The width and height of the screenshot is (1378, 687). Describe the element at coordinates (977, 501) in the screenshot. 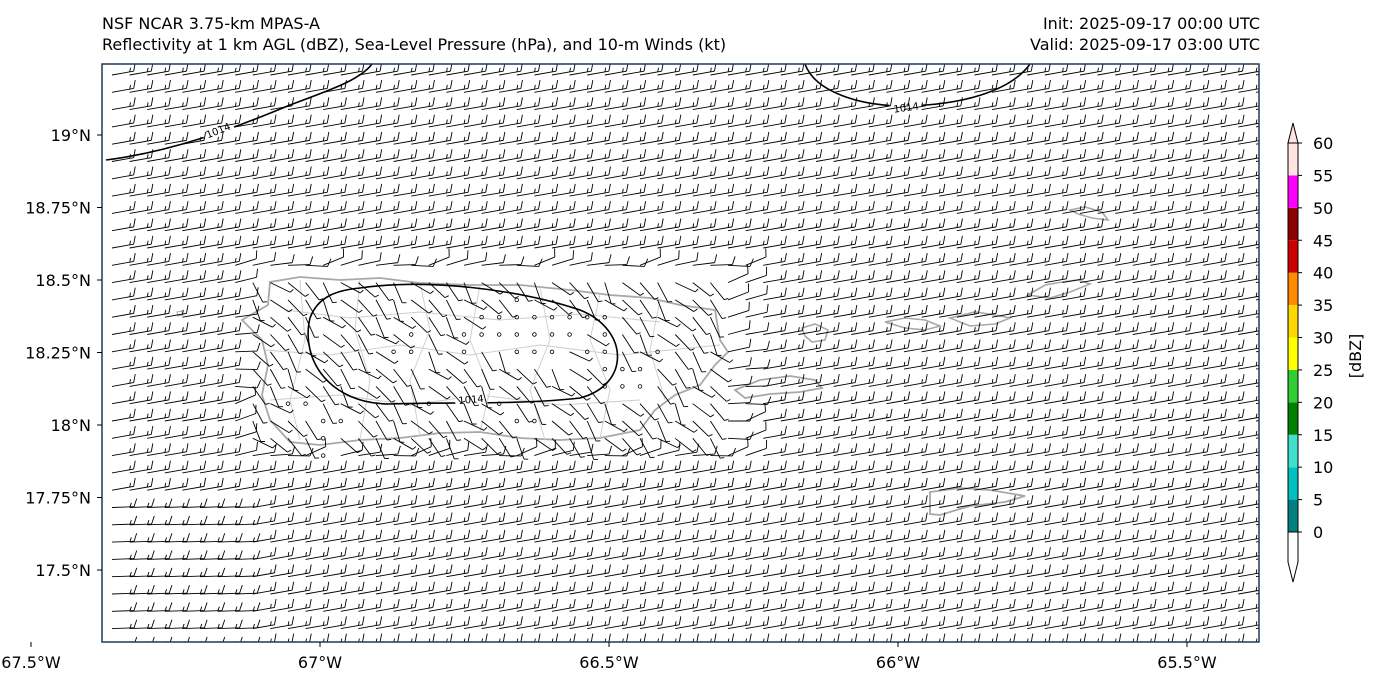

I see `st-croix-coastline` at that location.